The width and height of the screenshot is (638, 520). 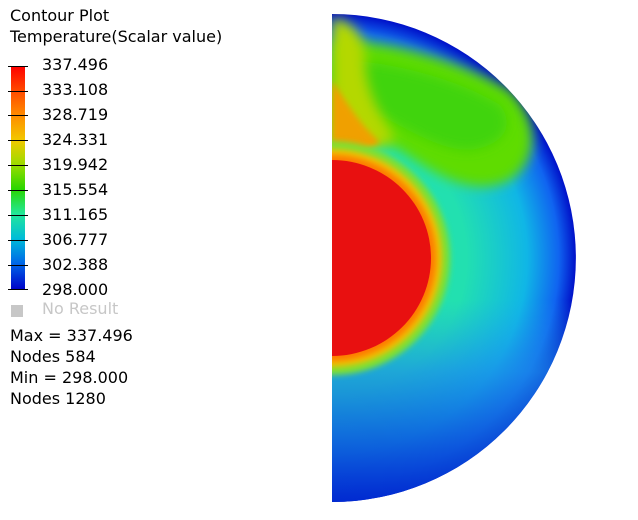 What do you see at coordinates (17, 311) in the screenshot?
I see `no-result-swatch` at bounding box center [17, 311].